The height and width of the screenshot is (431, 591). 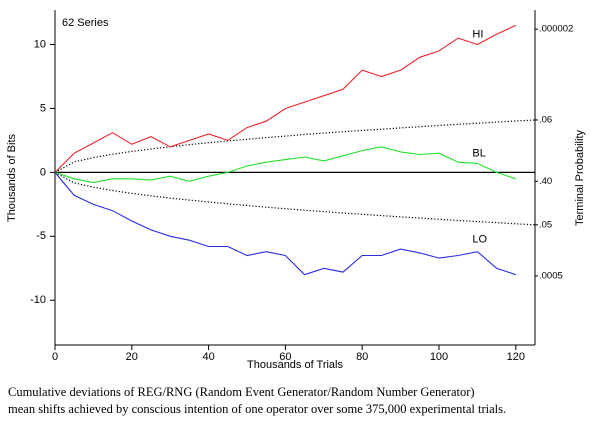 I want to click on annotation: 62 Series, so click(x=85, y=23).